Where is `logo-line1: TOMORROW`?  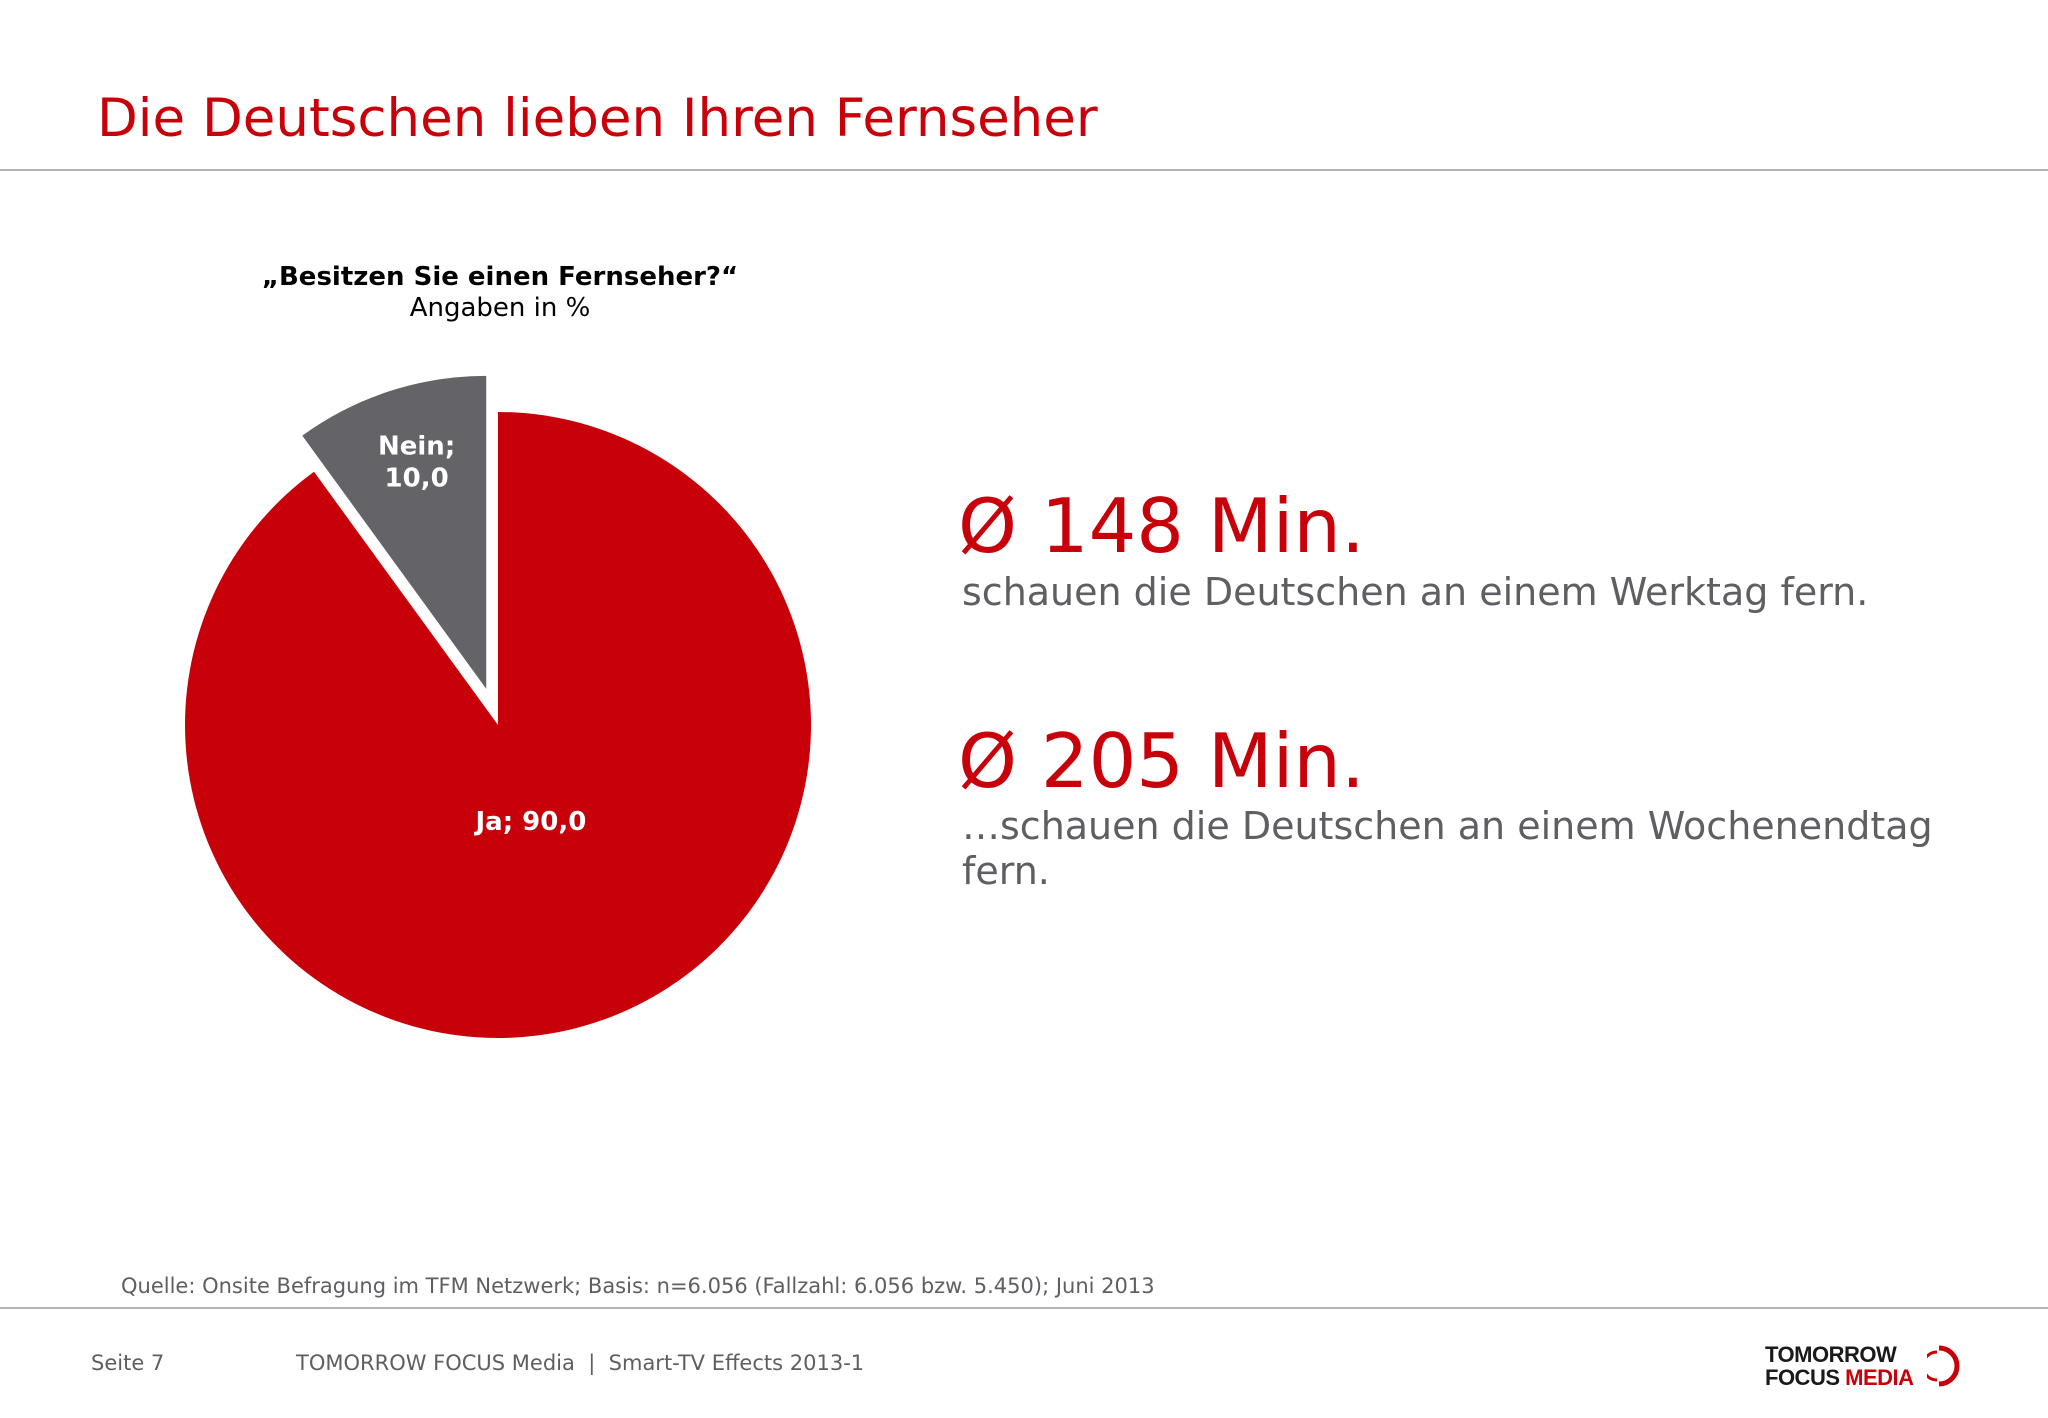 logo-line1: TOMORROW is located at coordinates (1831, 1354).